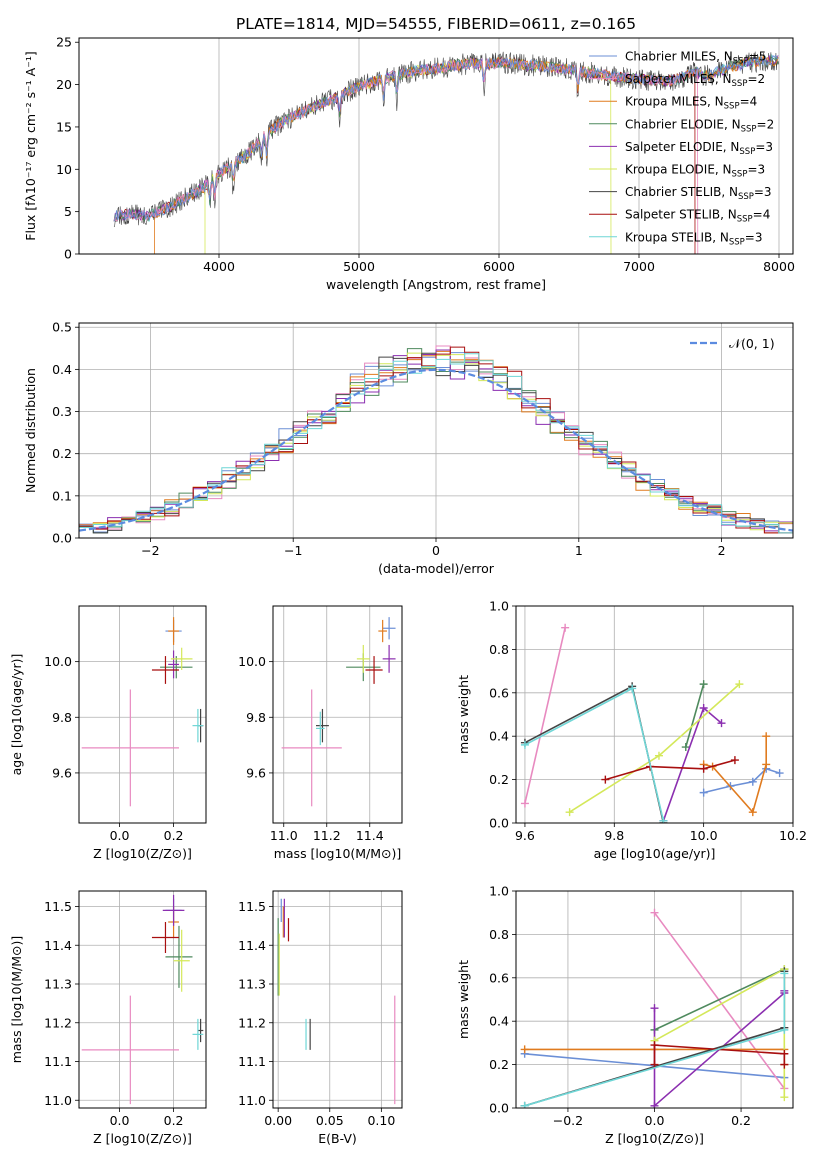  I want to click on x-tick-label: 0.05, so click(330, 1120).